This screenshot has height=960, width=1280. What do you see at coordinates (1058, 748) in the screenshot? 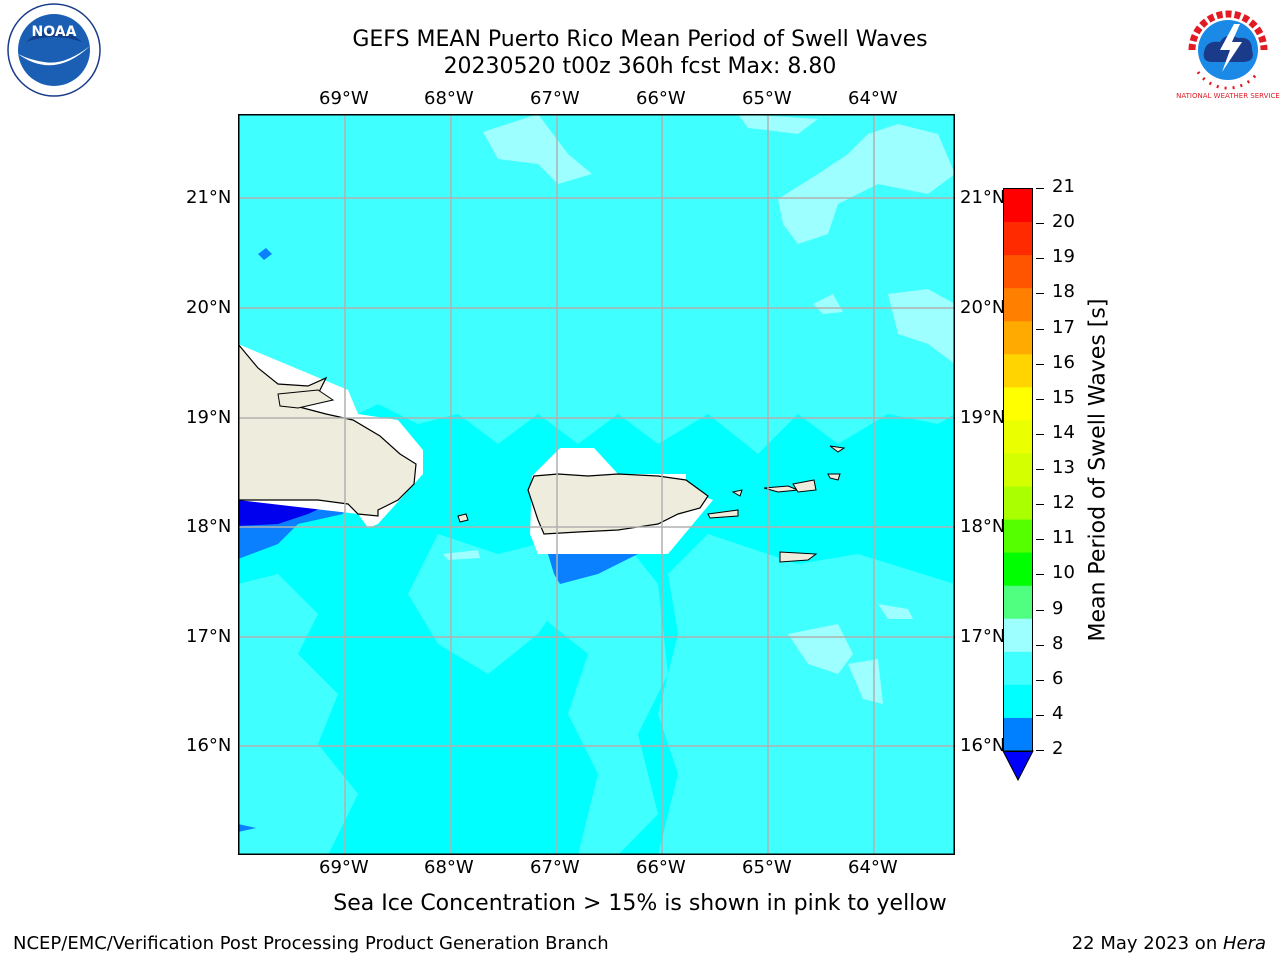
I see `colorbar-tick-label: 2` at bounding box center [1058, 748].